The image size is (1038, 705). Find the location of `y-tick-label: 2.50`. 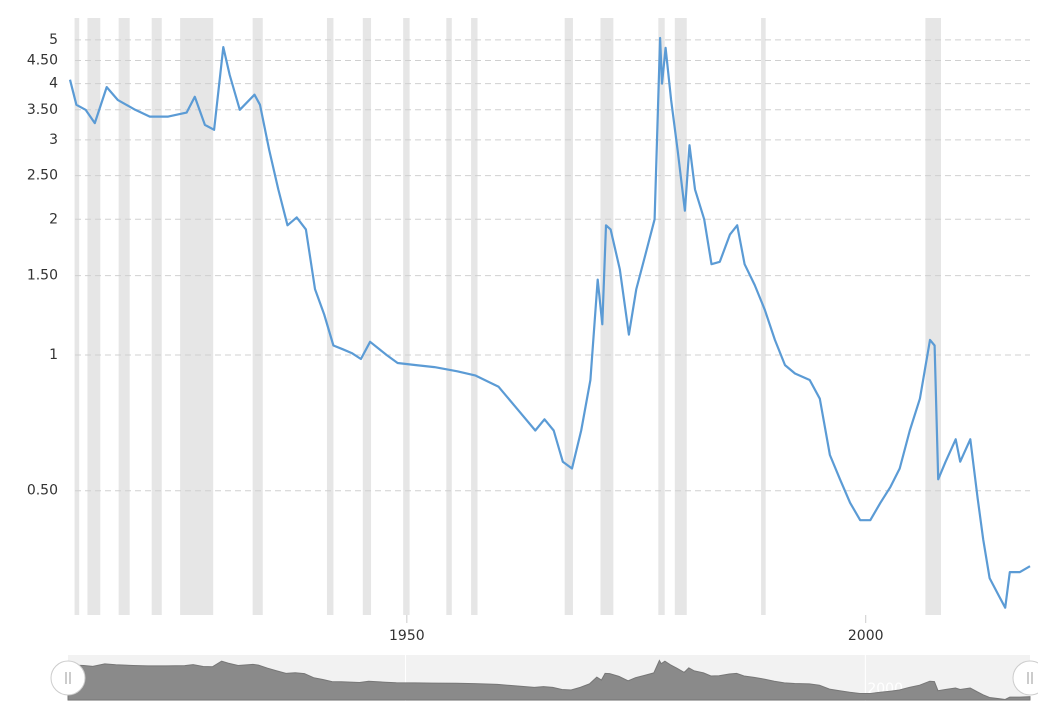

y-tick-label: 2.50 is located at coordinates (42, 176).